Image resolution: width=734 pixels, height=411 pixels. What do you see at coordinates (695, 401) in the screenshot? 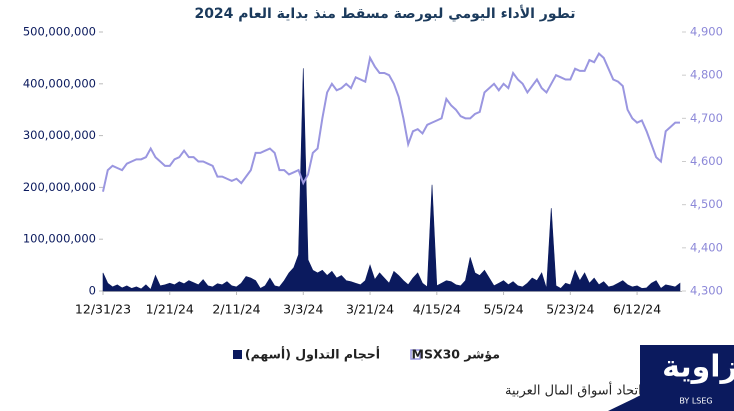
I see `logo-sub: BY LSEG` at bounding box center [695, 401].